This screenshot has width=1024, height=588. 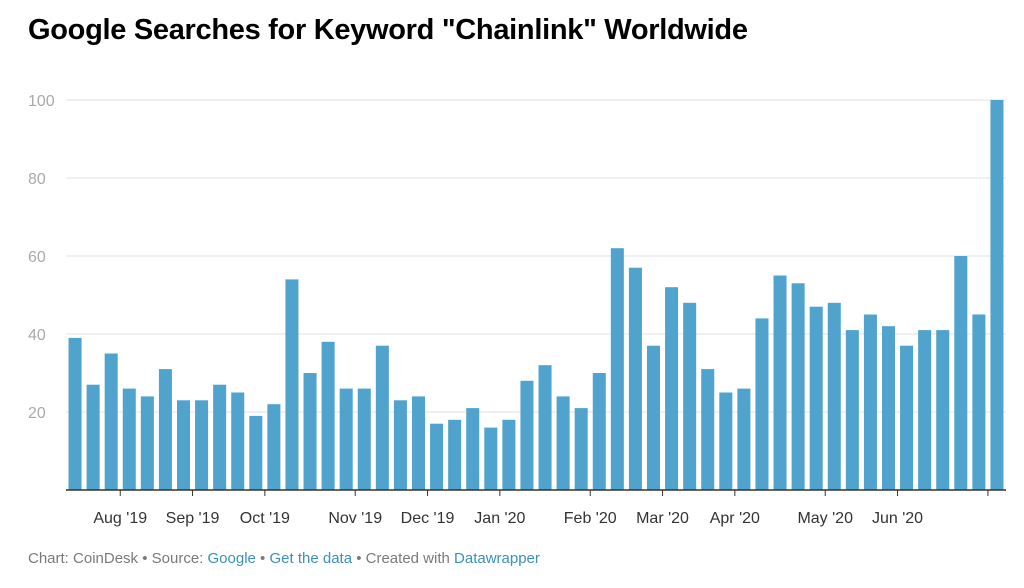 I want to click on y-tick-label: 40, so click(x=37, y=335).